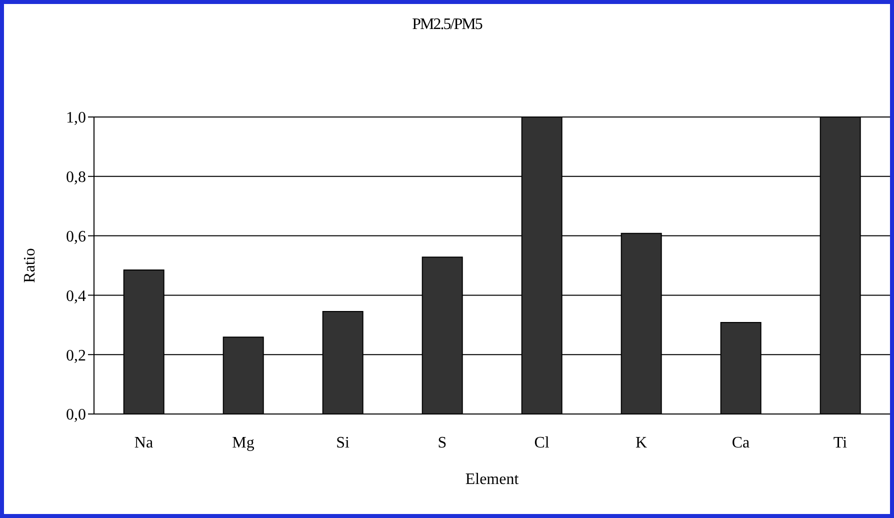  What do you see at coordinates (492, 479) in the screenshot?
I see `x-axis-title: Element` at bounding box center [492, 479].